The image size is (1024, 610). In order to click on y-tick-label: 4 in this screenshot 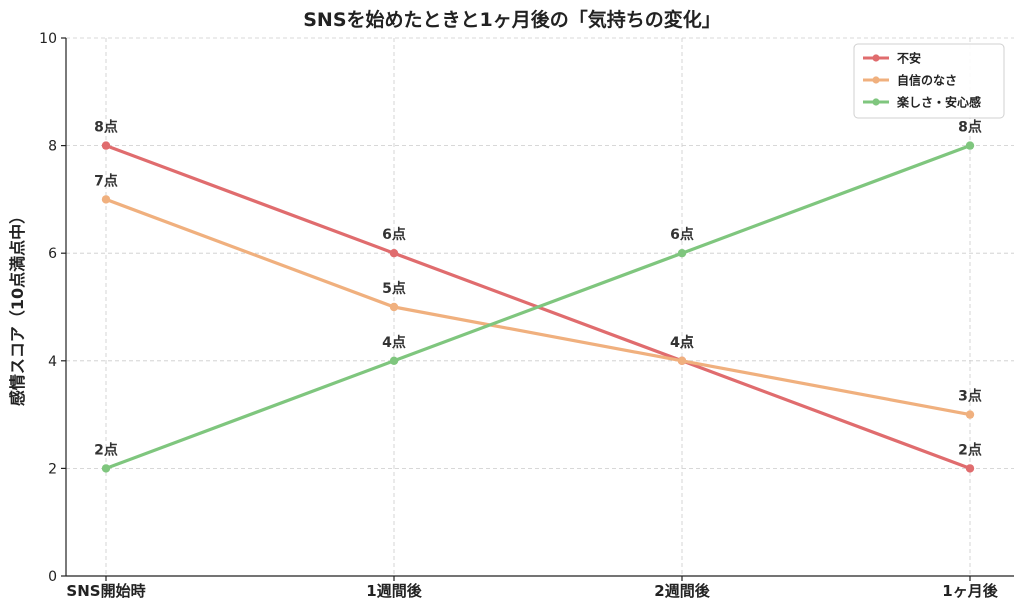, I will do `click(52, 362)`.